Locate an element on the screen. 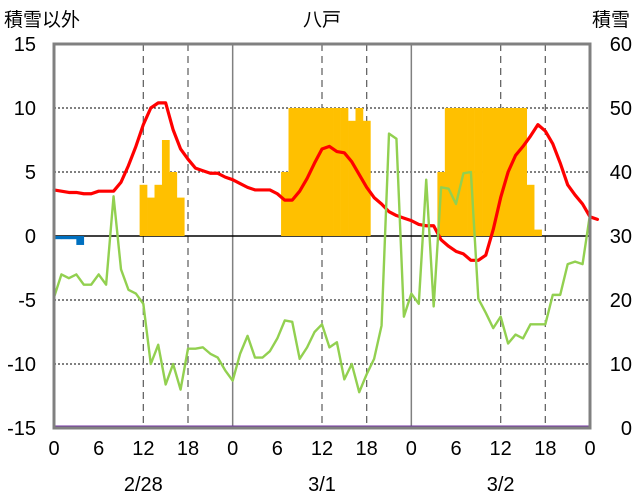  right-tick-label: 40 is located at coordinates (621, 173).